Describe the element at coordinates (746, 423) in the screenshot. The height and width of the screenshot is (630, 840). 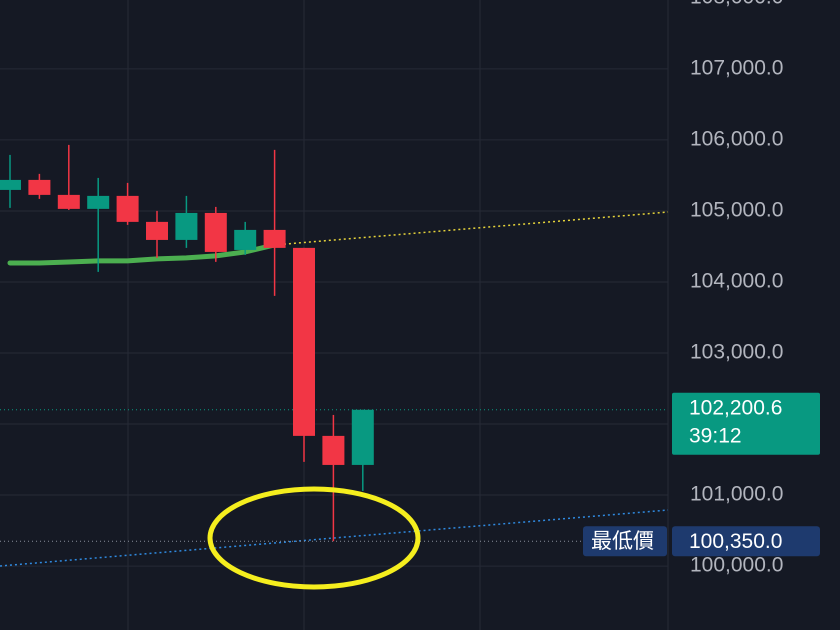
I see `last-price-box` at that location.